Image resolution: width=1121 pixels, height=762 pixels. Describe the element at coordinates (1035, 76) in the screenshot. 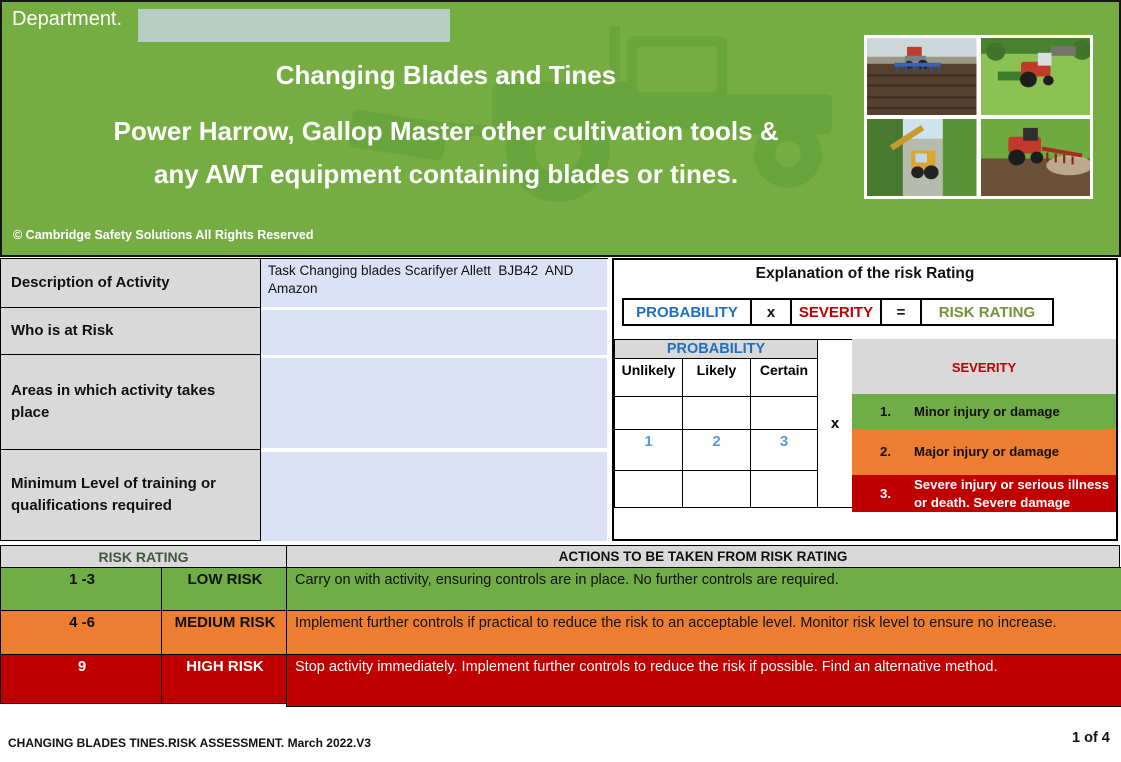

I see `tractor-mowing-photo` at that location.